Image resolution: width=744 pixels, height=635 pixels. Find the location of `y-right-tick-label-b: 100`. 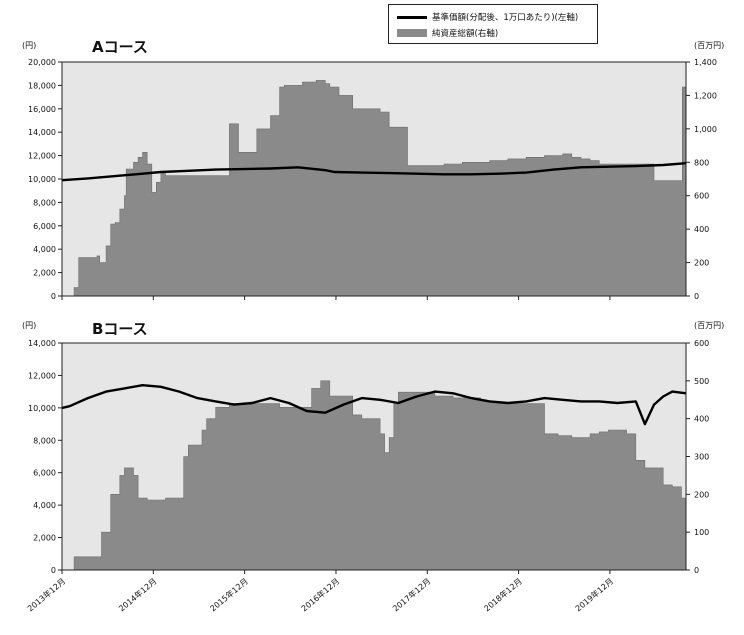

y-right-tick-label-b: 100 is located at coordinates (701, 532).